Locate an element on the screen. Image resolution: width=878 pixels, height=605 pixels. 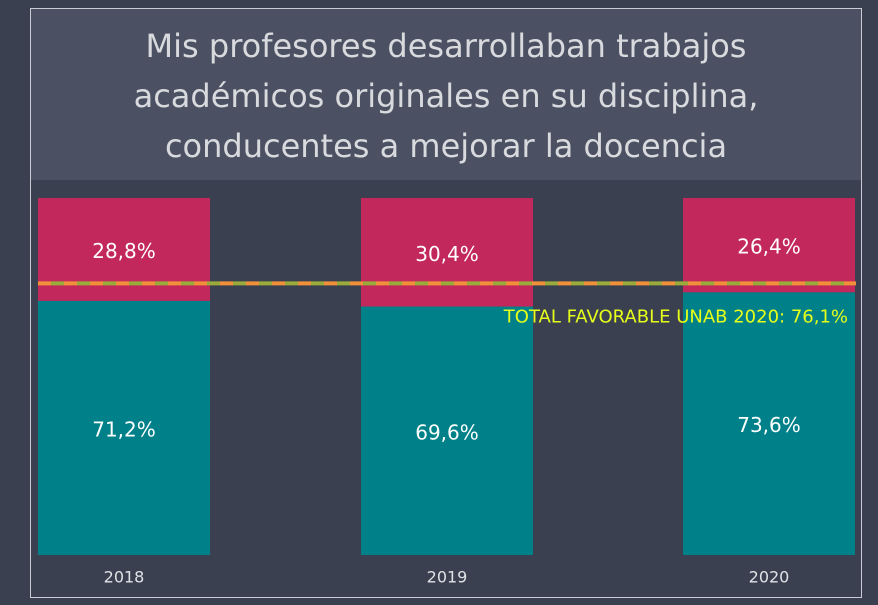
value-label: 28,8% is located at coordinates (124, 251).